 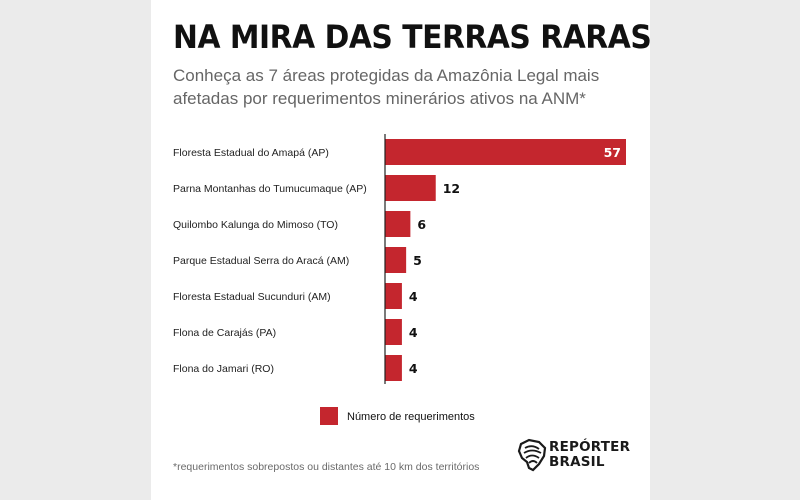 I want to click on brazil-map-fingerprint-icon, so click(x=532, y=455).